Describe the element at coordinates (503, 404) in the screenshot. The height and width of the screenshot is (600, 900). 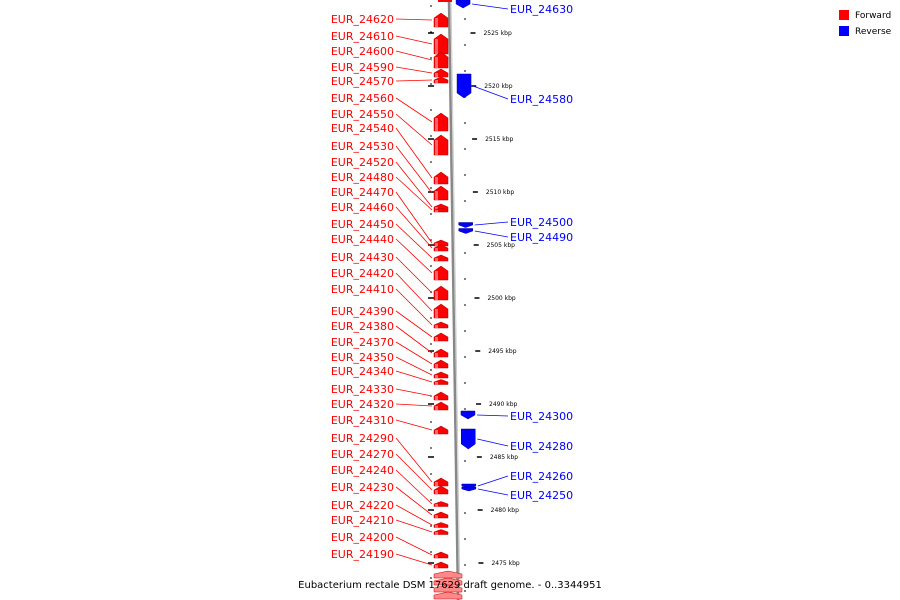
I see `kbp-tick-label: 2490 kbp` at that location.